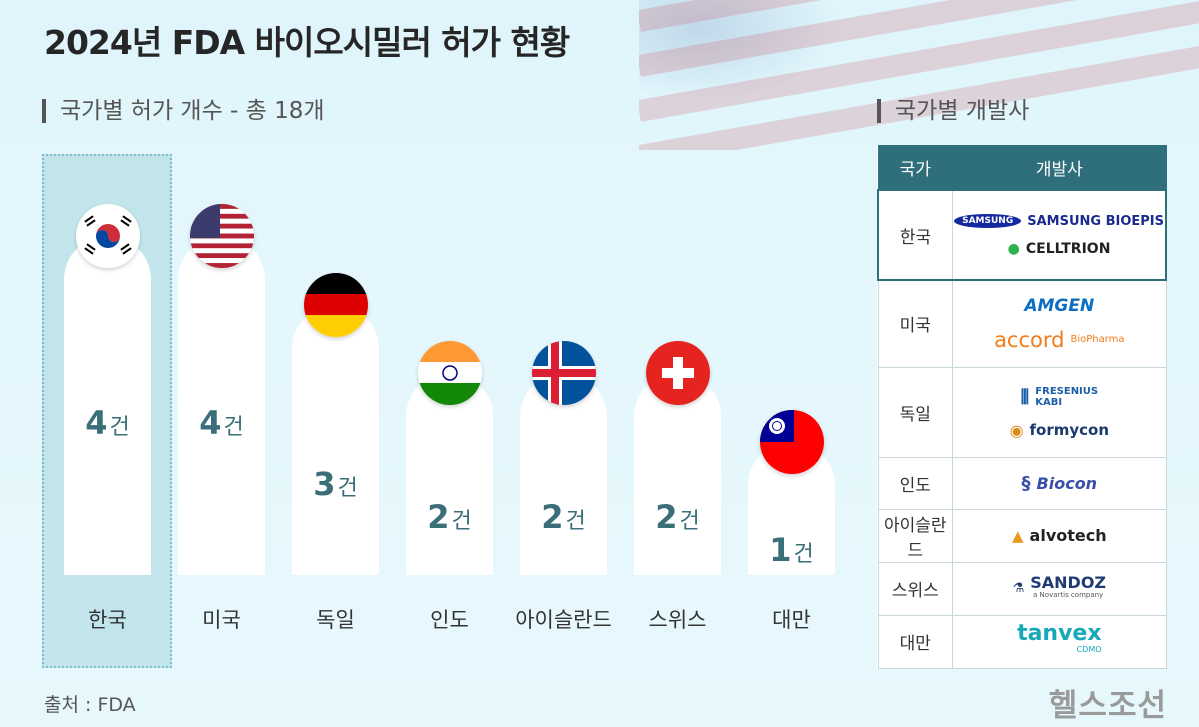 The height and width of the screenshot is (727, 1199). What do you see at coordinates (221, 620) in the screenshot?
I see `category-label-1: 미국` at bounding box center [221, 620].